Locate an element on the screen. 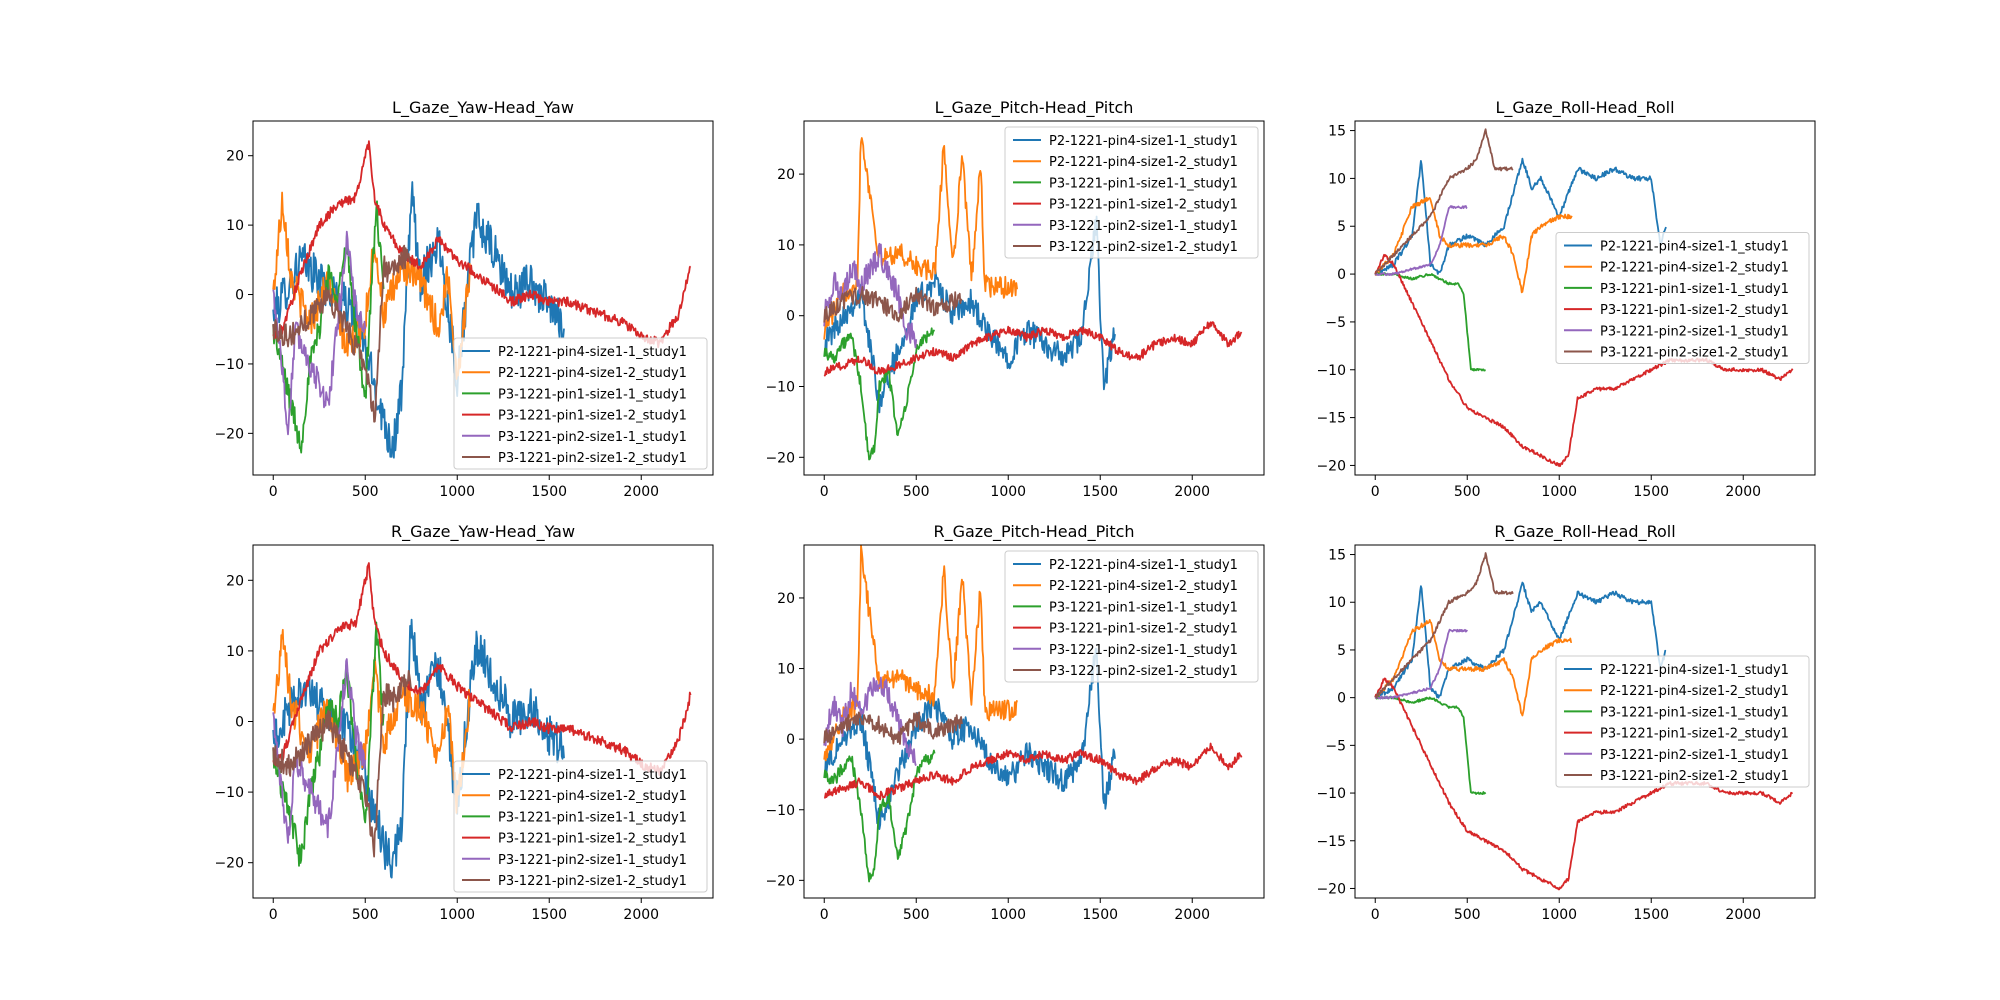  chart-title: L_Gaze_Pitch-Head_Pitch is located at coordinates (1034, 108).